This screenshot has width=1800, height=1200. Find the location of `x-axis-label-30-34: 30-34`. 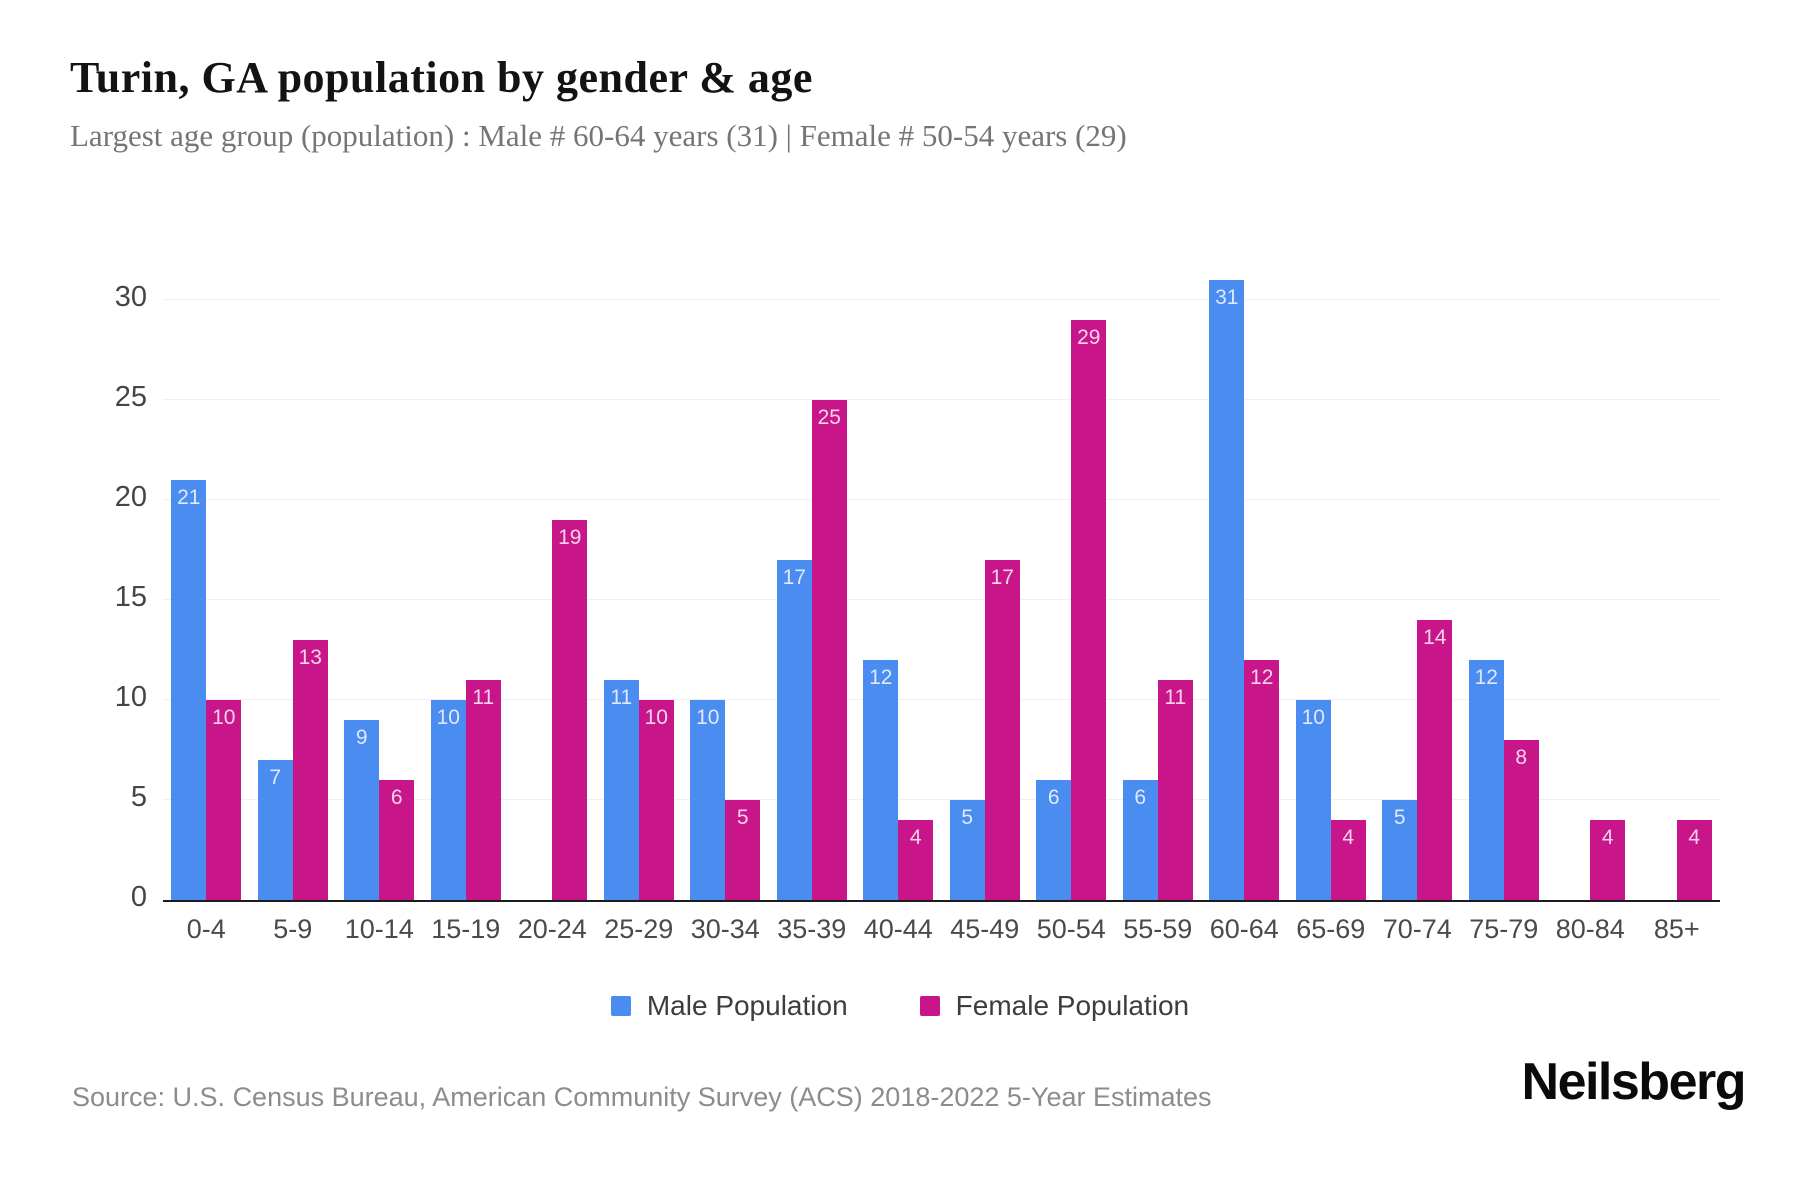

x-axis-label-30-34: 30-34 is located at coordinates (725, 929).